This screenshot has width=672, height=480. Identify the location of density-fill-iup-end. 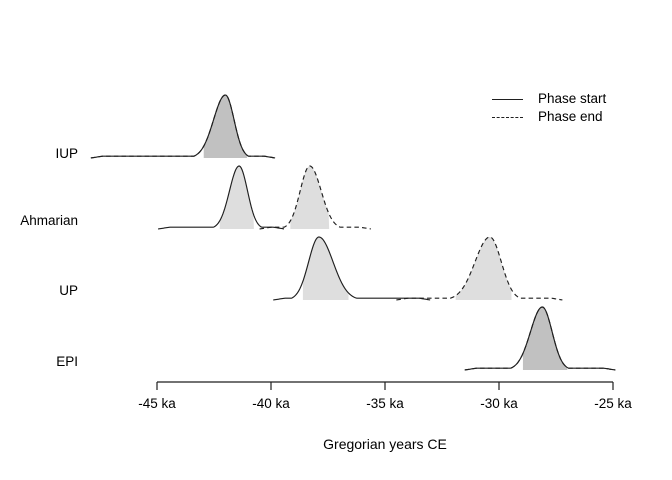
(225, 126).